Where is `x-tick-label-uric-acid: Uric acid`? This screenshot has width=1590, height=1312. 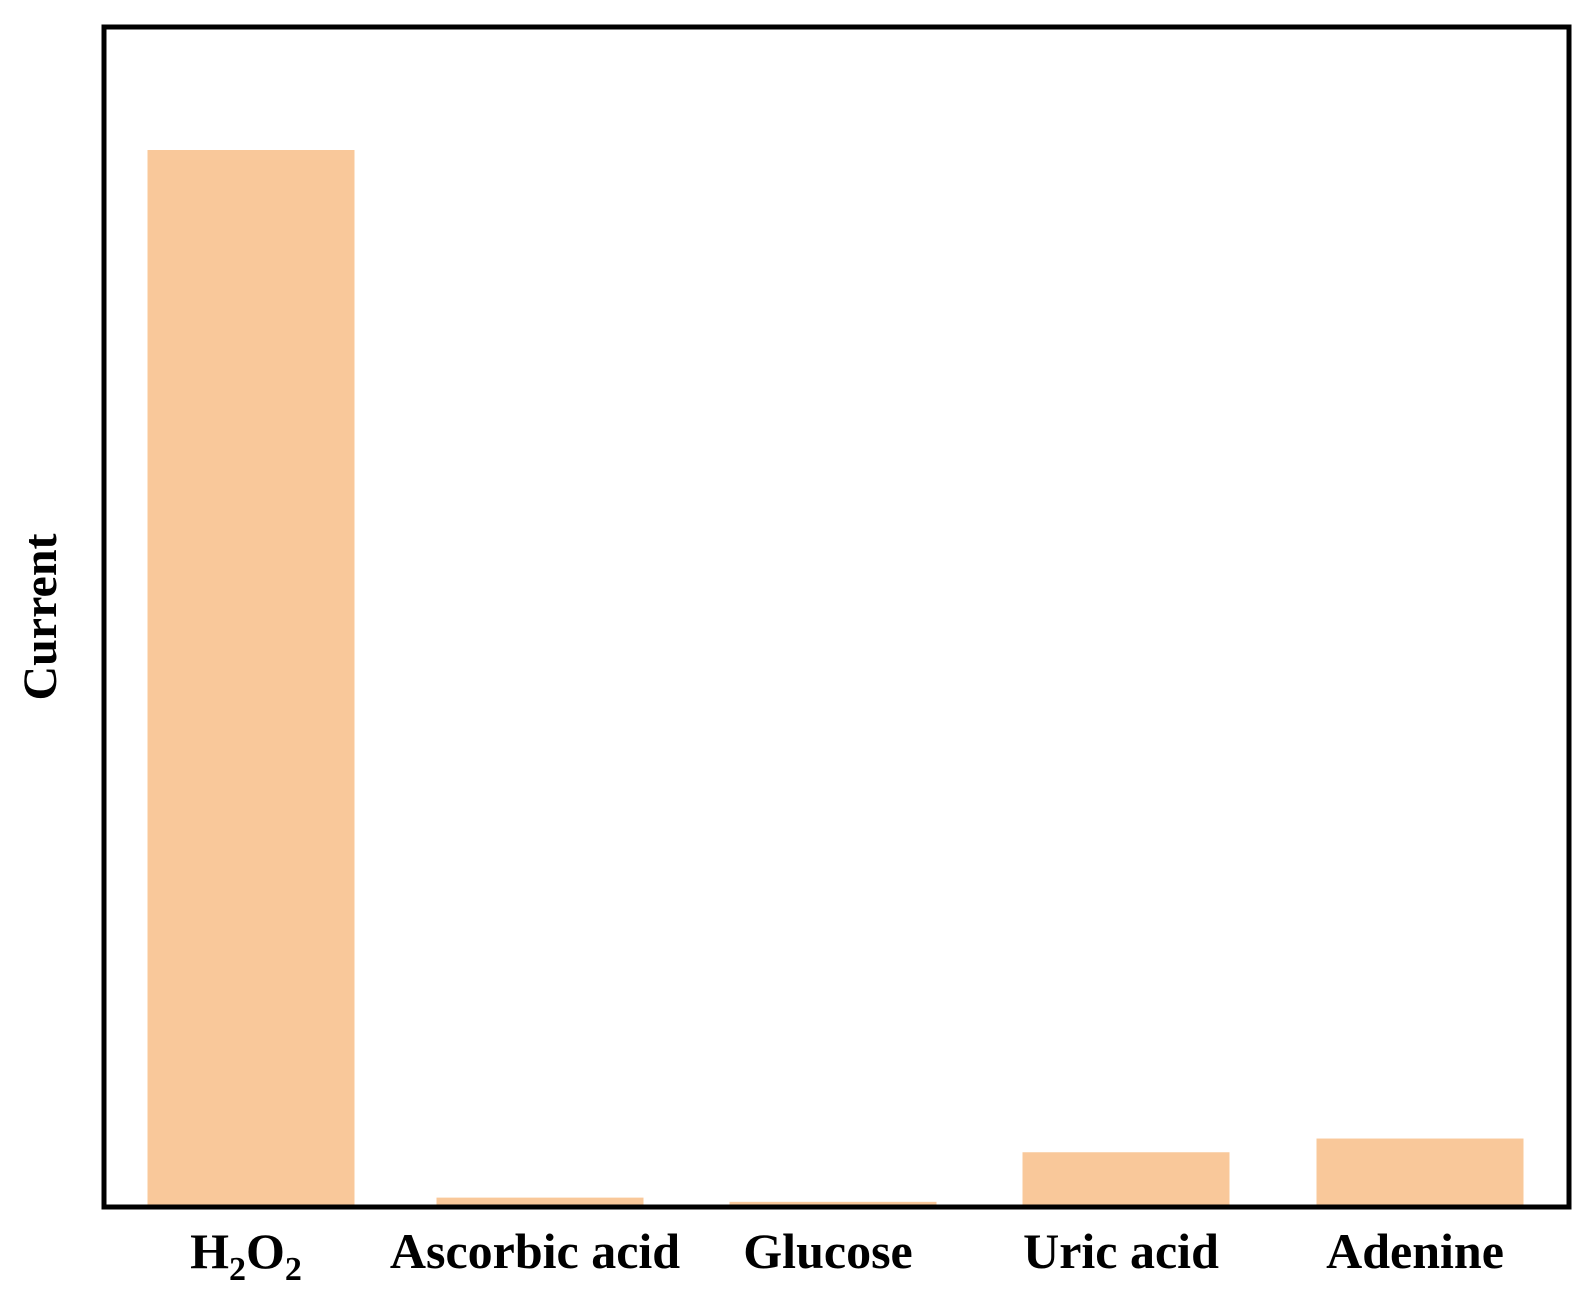
x-tick-label-uric-acid: Uric acid is located at coordinates (1121, 1251).